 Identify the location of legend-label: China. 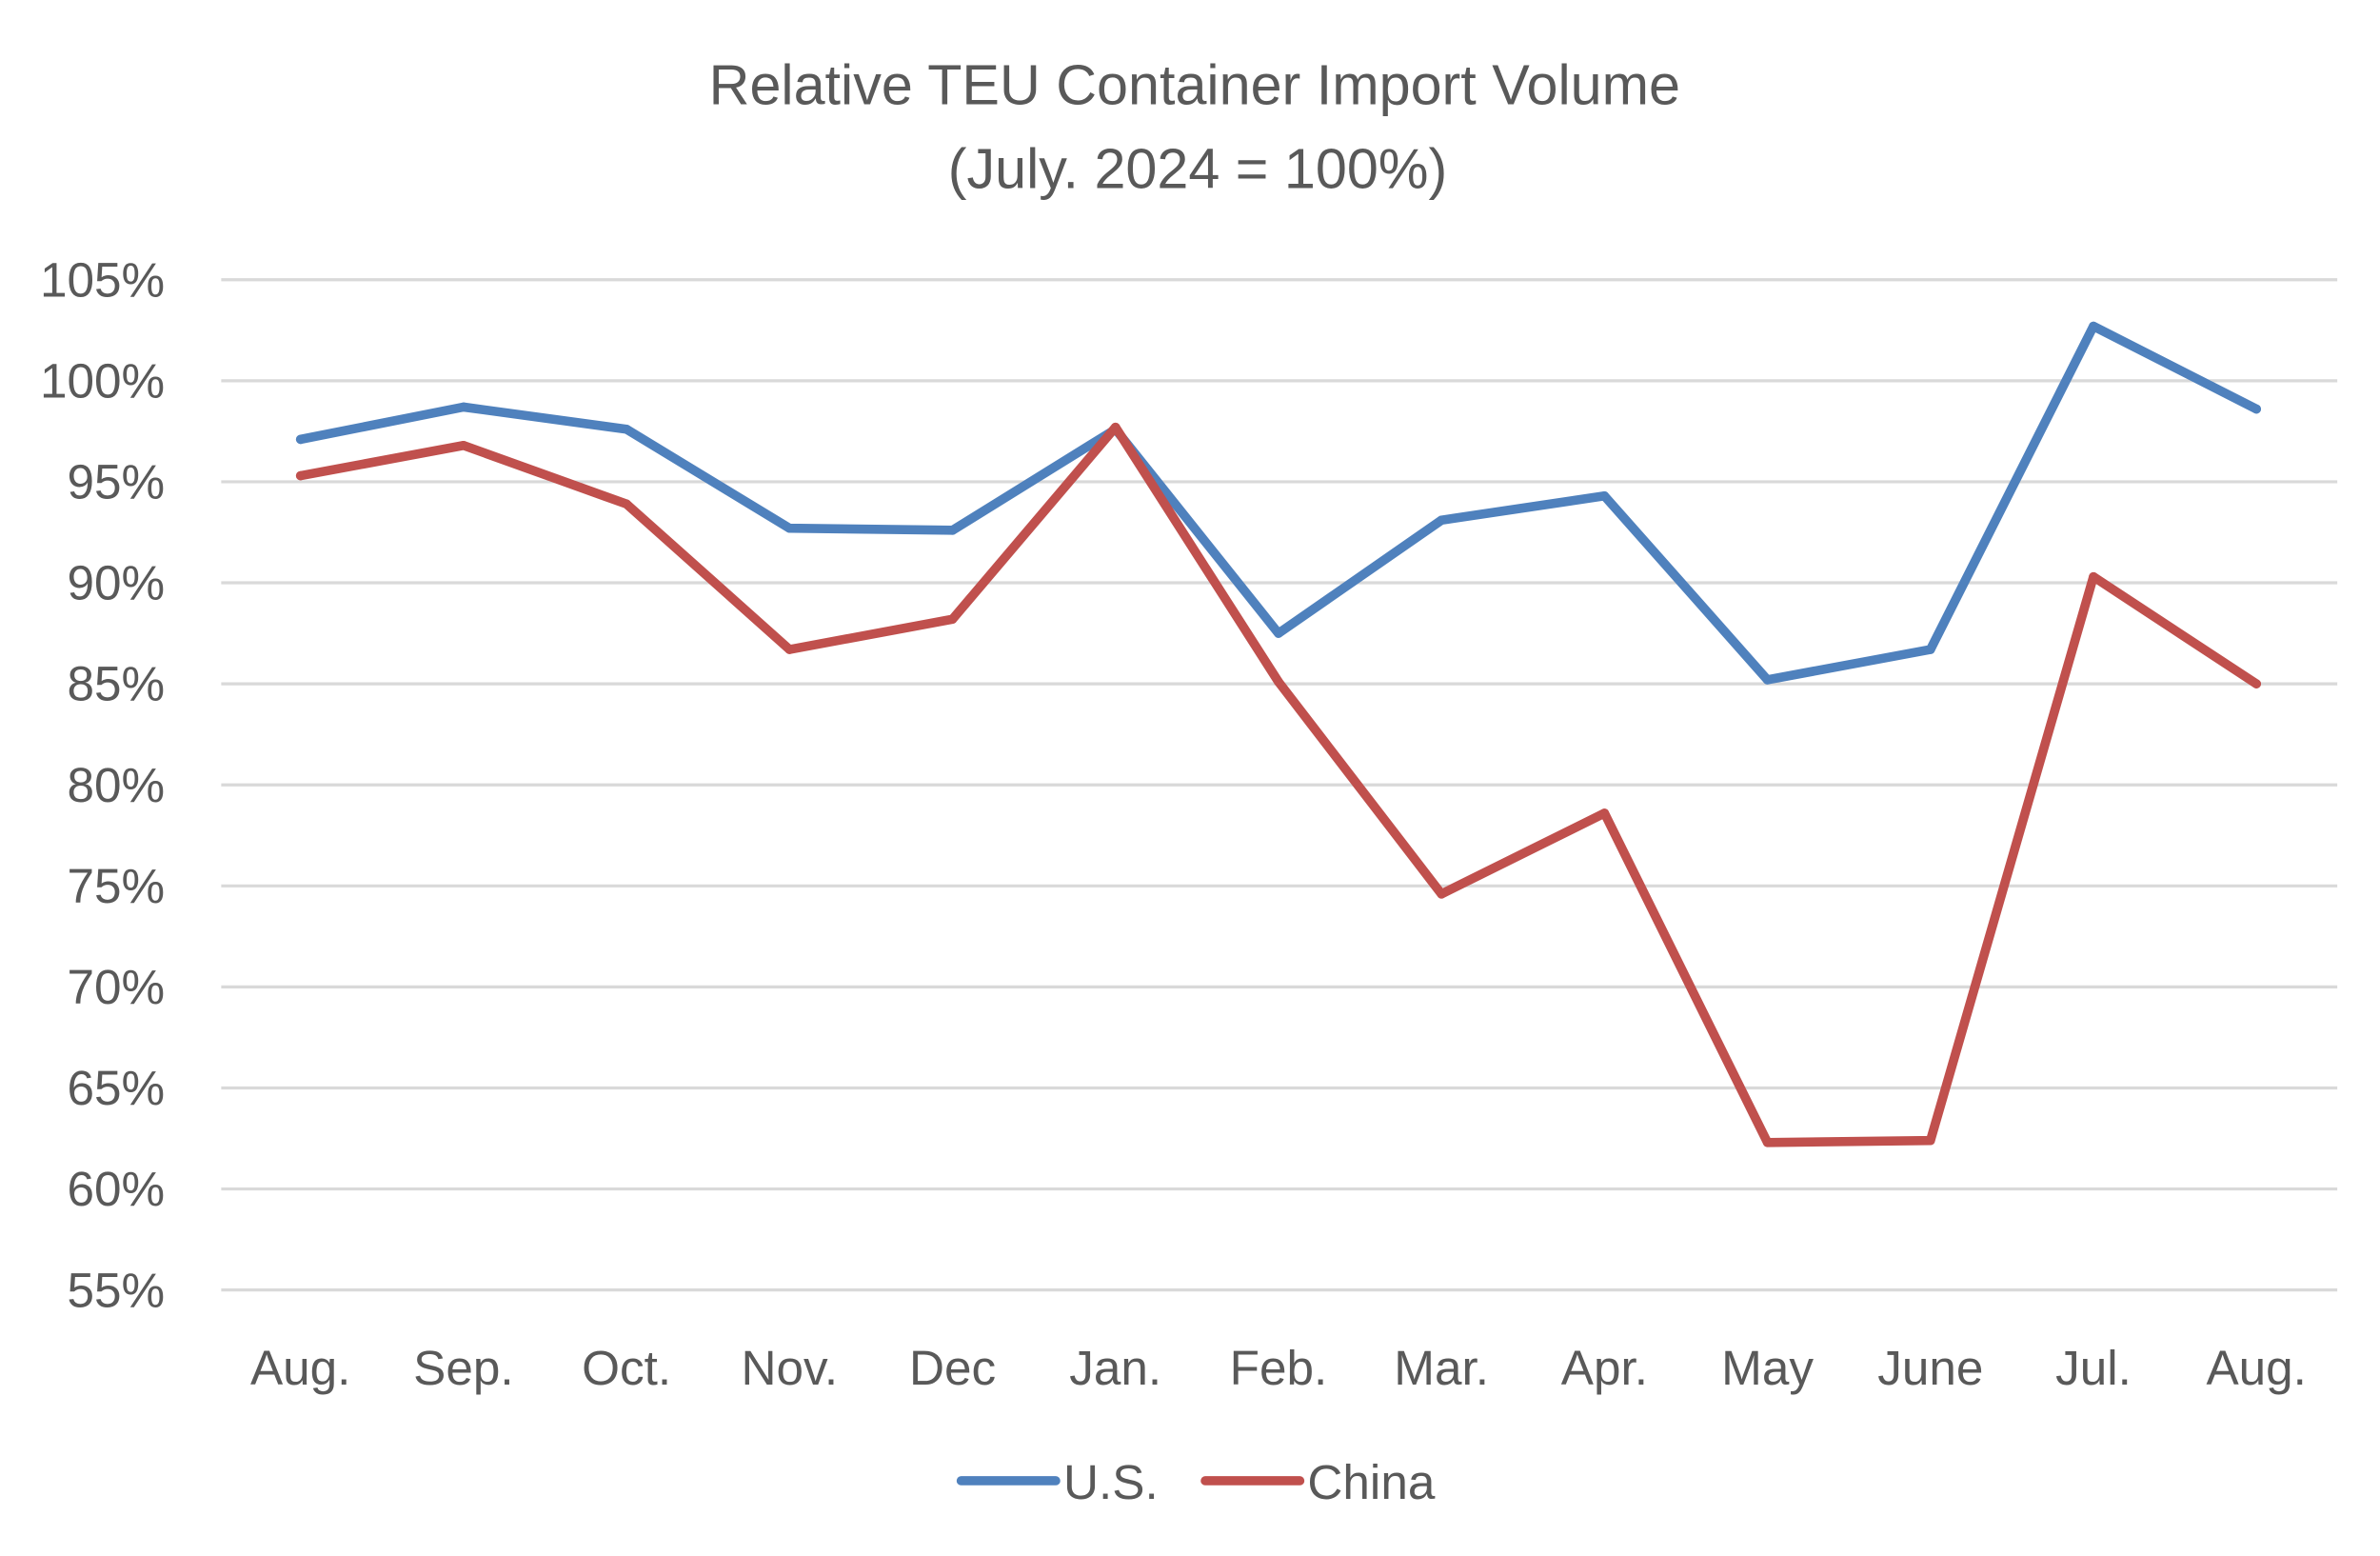
(1371, 1482).